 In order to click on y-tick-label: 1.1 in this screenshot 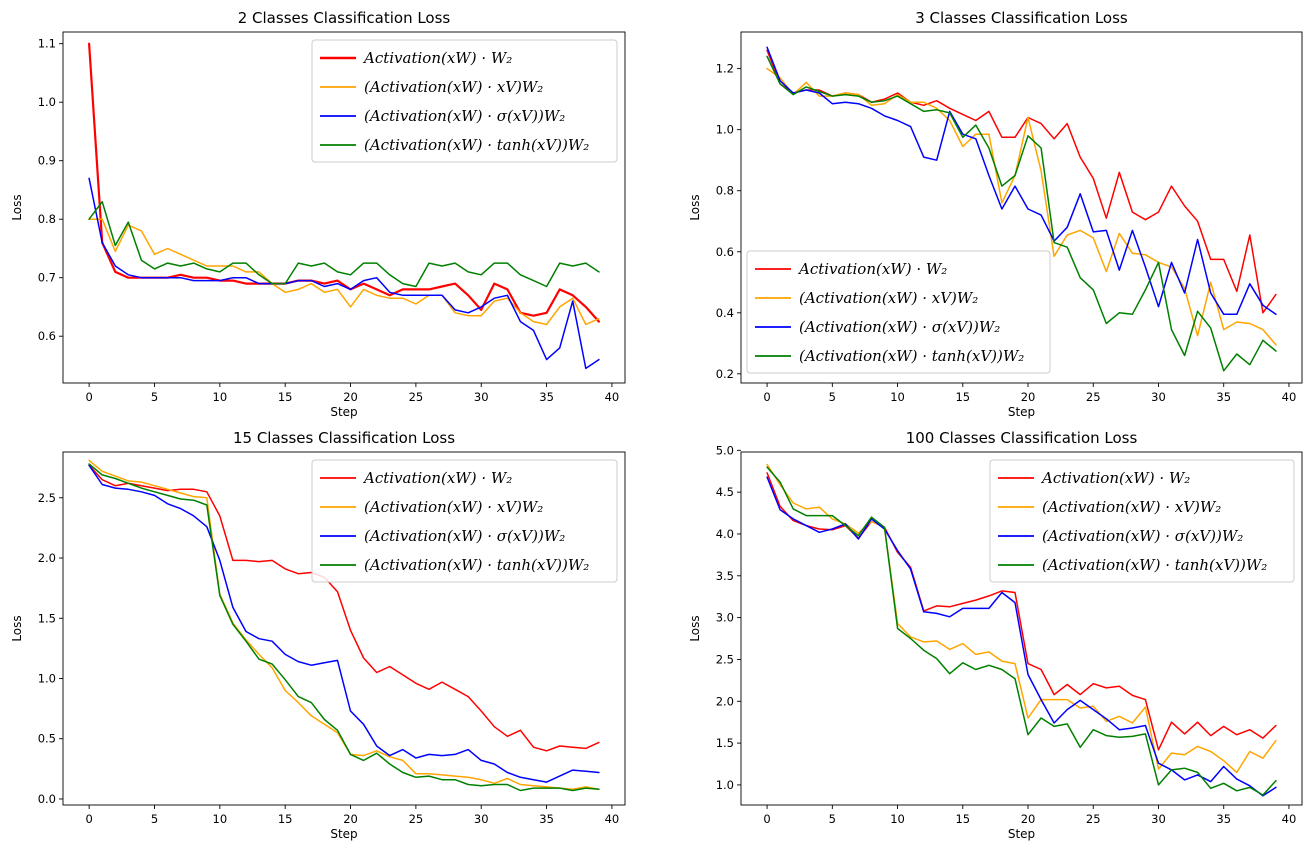, I will do `click(47, 44)`.